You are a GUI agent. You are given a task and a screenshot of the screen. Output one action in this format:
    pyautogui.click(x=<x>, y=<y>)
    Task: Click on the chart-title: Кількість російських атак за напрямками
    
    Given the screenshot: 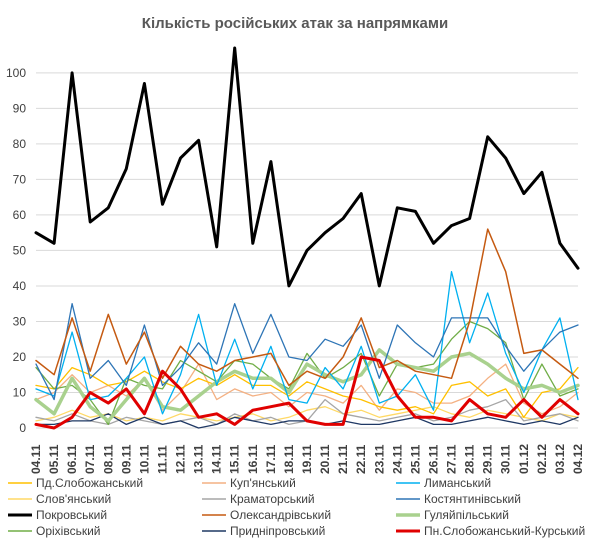 What is the action you would take?
    pyautogui.click(x=295, y=23)
    